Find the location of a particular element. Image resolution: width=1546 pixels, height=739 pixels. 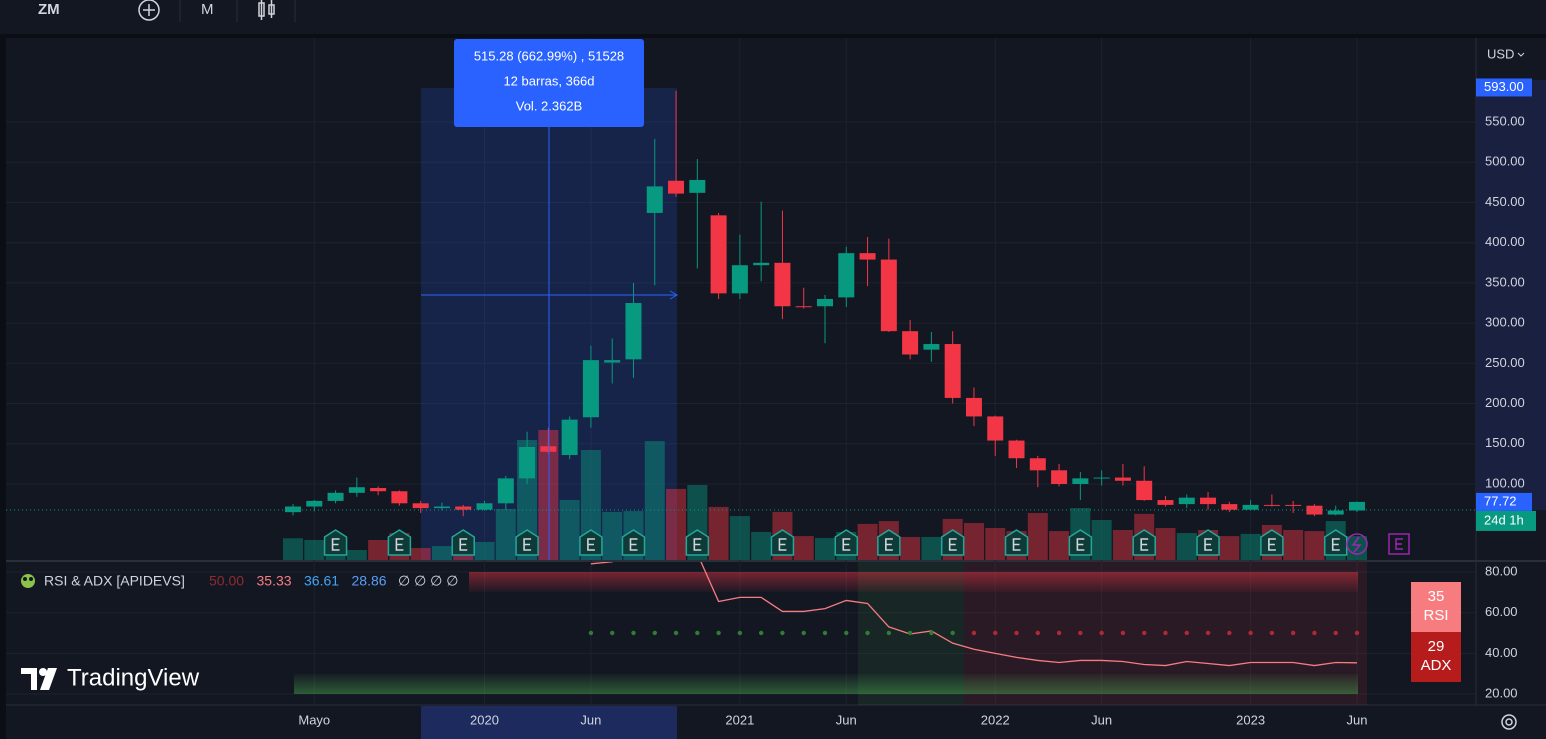

indicator-value: 35.33 is located at coordinates (274, 581).